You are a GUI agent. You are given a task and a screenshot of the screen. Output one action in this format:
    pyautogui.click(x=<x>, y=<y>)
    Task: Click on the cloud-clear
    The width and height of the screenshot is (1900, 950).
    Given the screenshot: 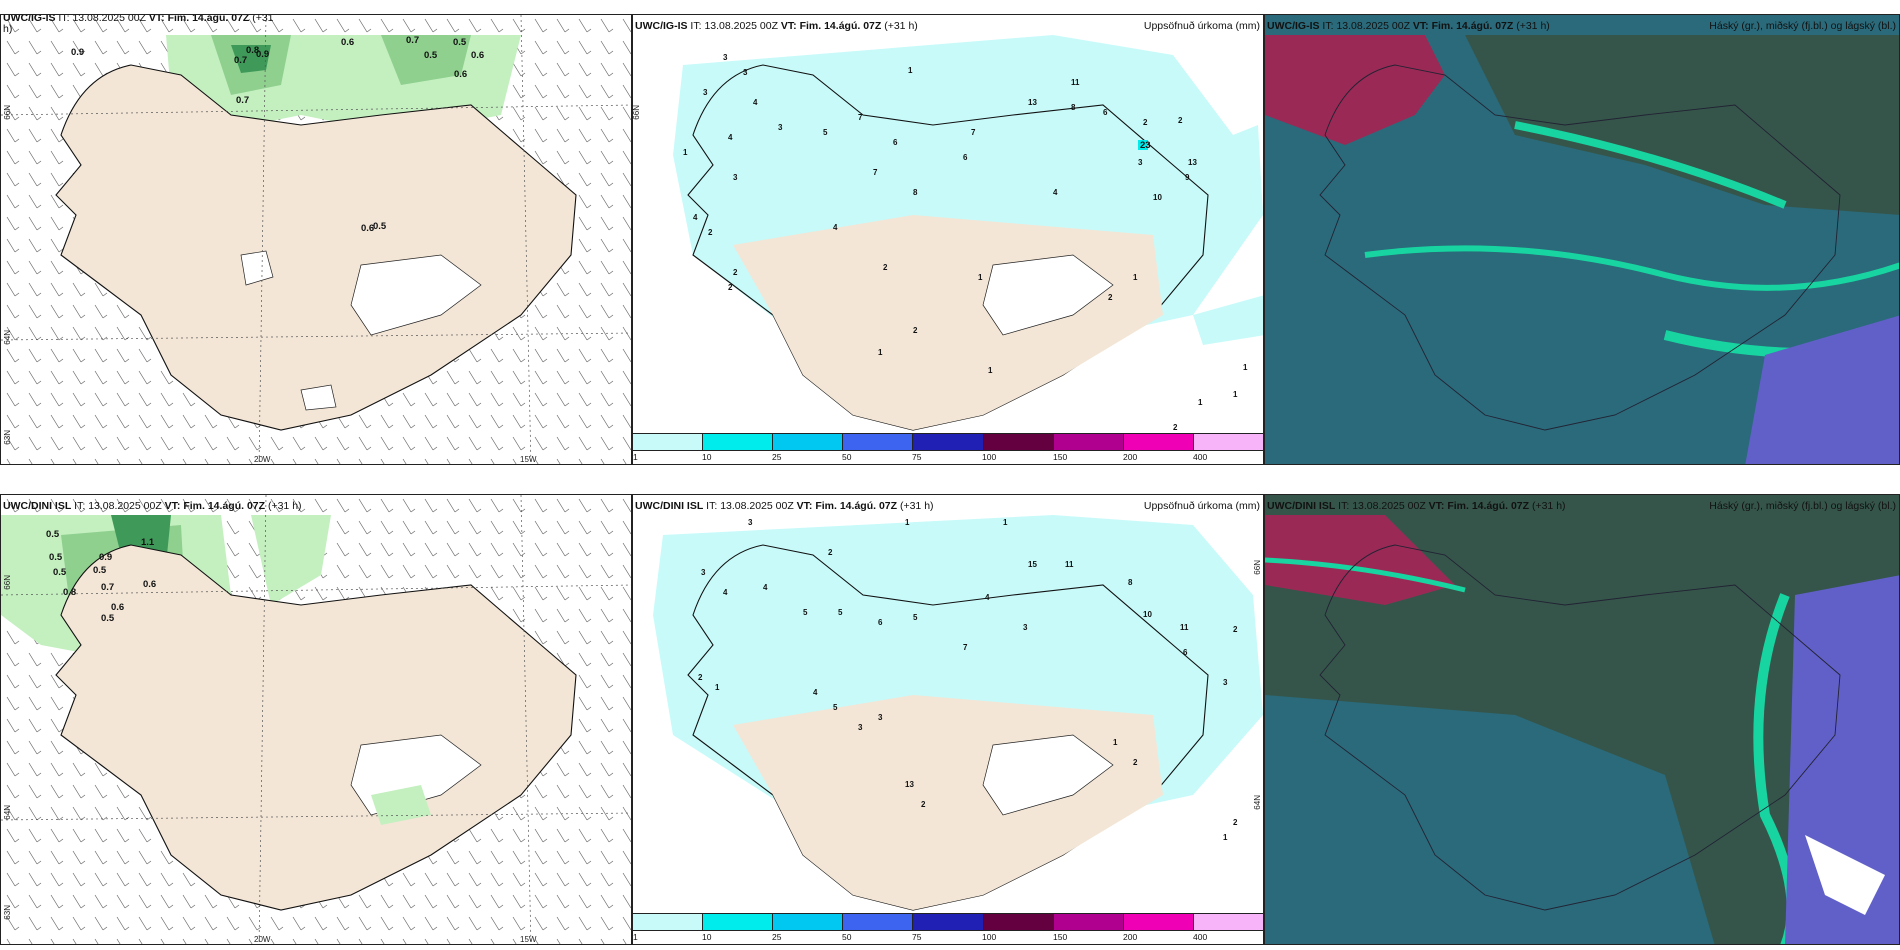 What is the action you would take?
    pyautogui.click(x=1845, y=875)
    